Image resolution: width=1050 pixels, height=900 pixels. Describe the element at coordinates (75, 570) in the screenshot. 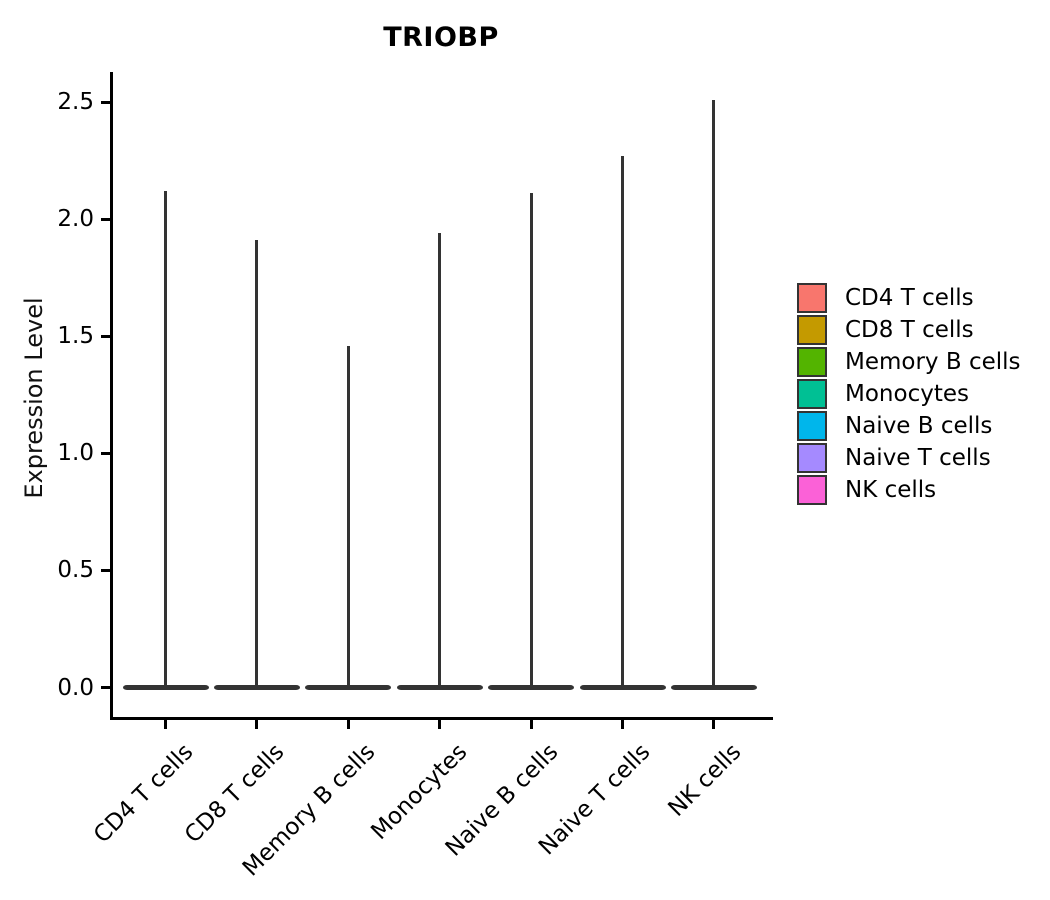

I see `y-tick-label: 0.5` at that location.